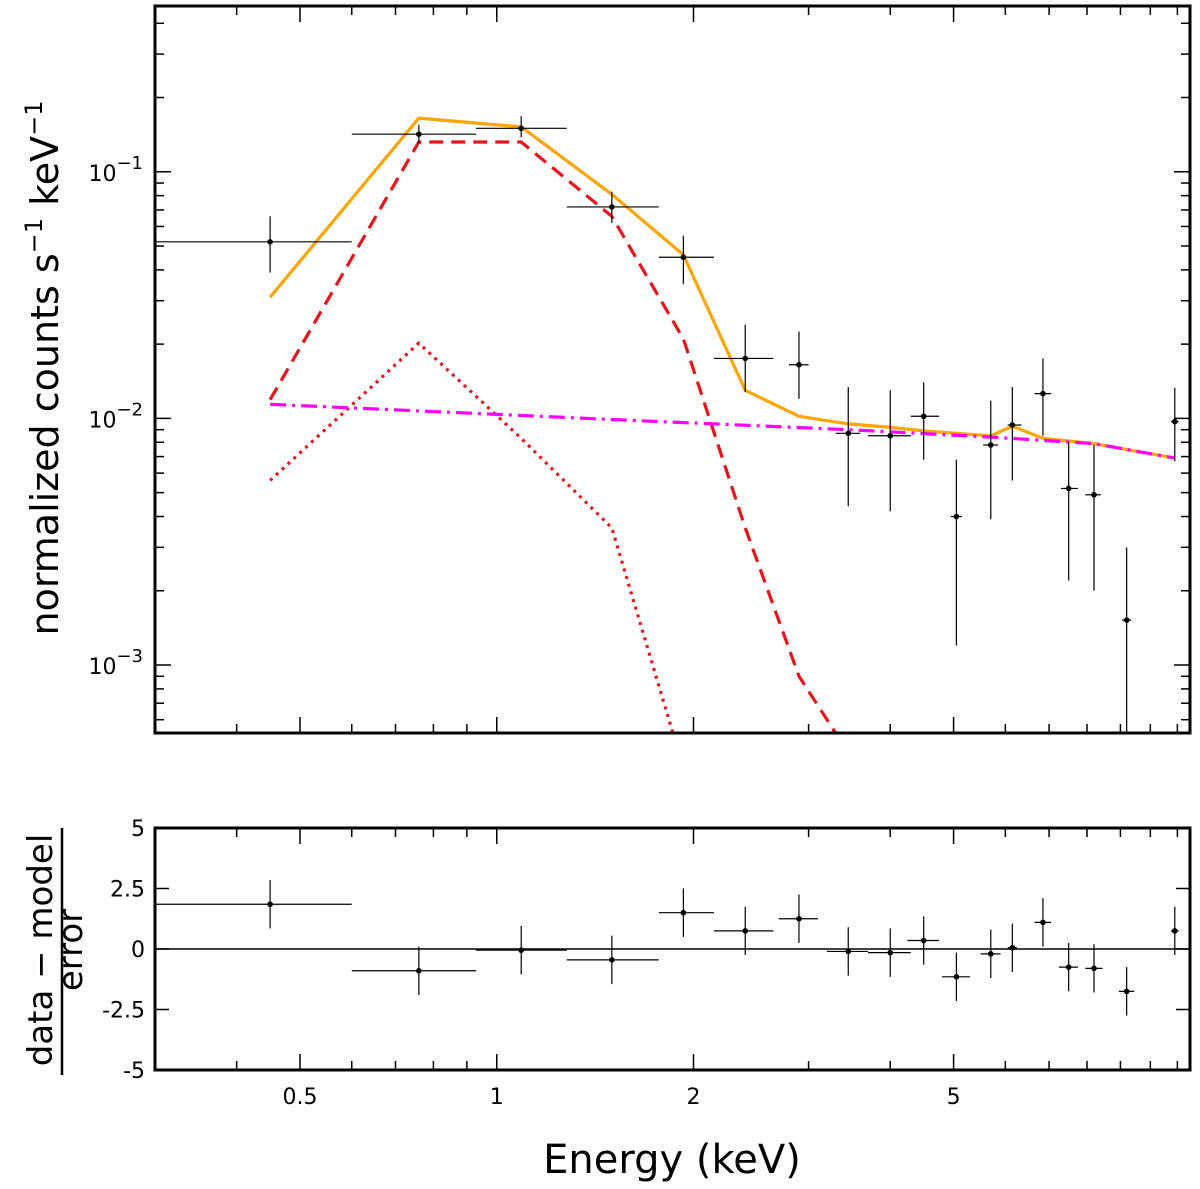 The height and width of the screenshot is (1189, 1200). Describe the element at coordinates (497, 1097) in the screenshot. I see `x-tick-label: 1` at that location.